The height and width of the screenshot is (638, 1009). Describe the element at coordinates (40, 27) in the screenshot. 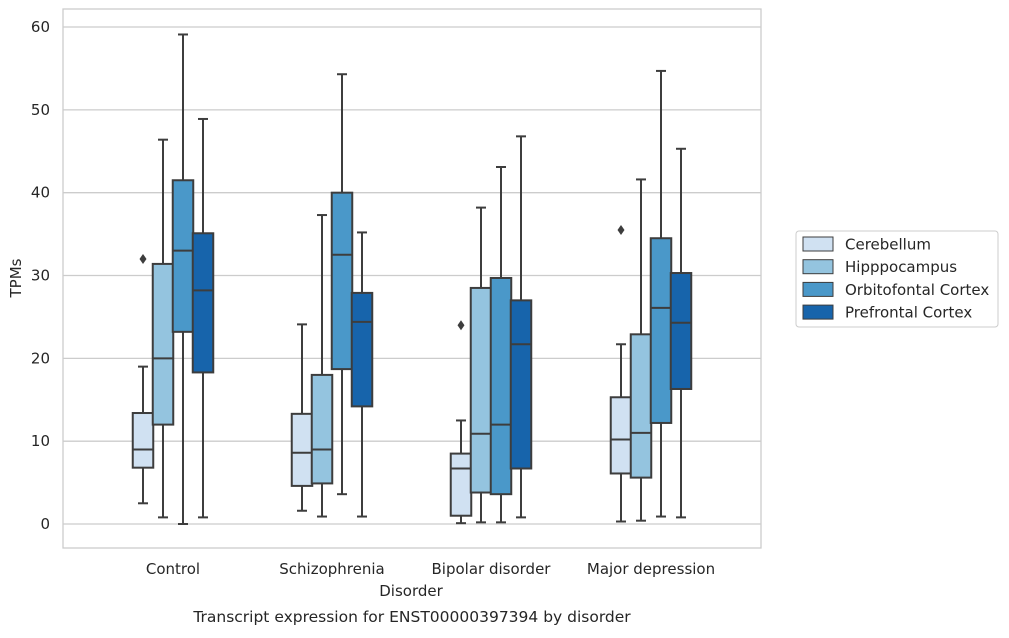

I see `y-tick-label: 60` at that location.